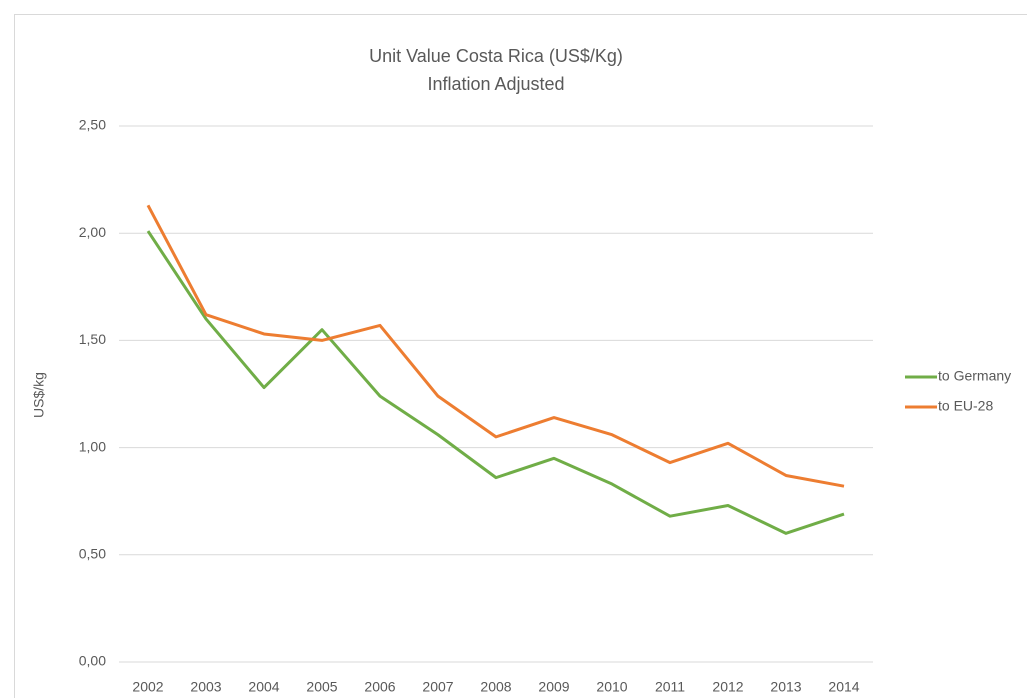  I want to click on x-tick-label: 2011, so click(670, 687).